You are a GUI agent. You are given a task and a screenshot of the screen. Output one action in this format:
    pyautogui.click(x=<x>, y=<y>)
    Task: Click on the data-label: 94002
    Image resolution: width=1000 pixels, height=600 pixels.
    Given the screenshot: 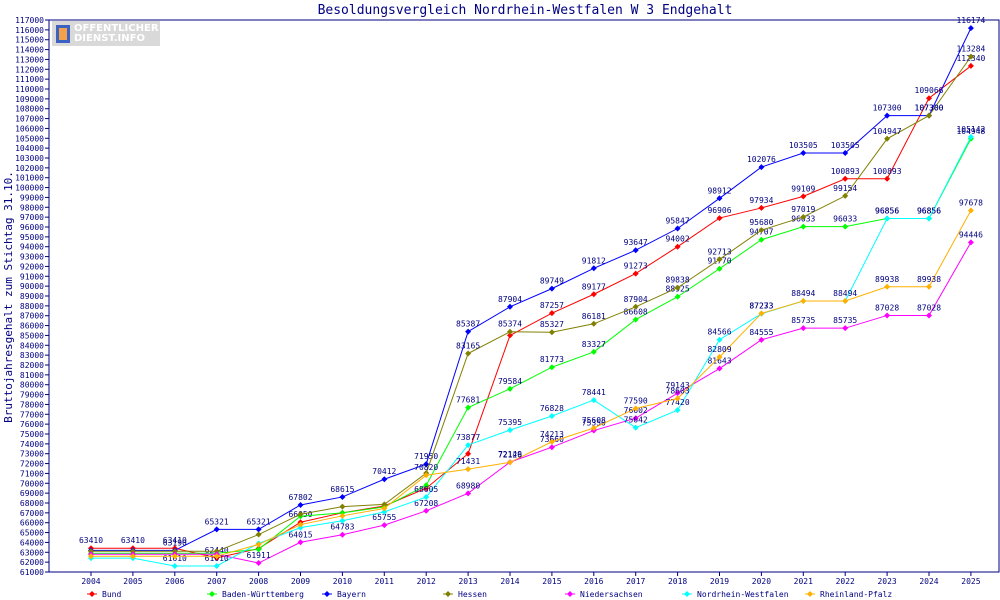 What is the action you would take?
    pyautogui.click(x=678, y=239)
    